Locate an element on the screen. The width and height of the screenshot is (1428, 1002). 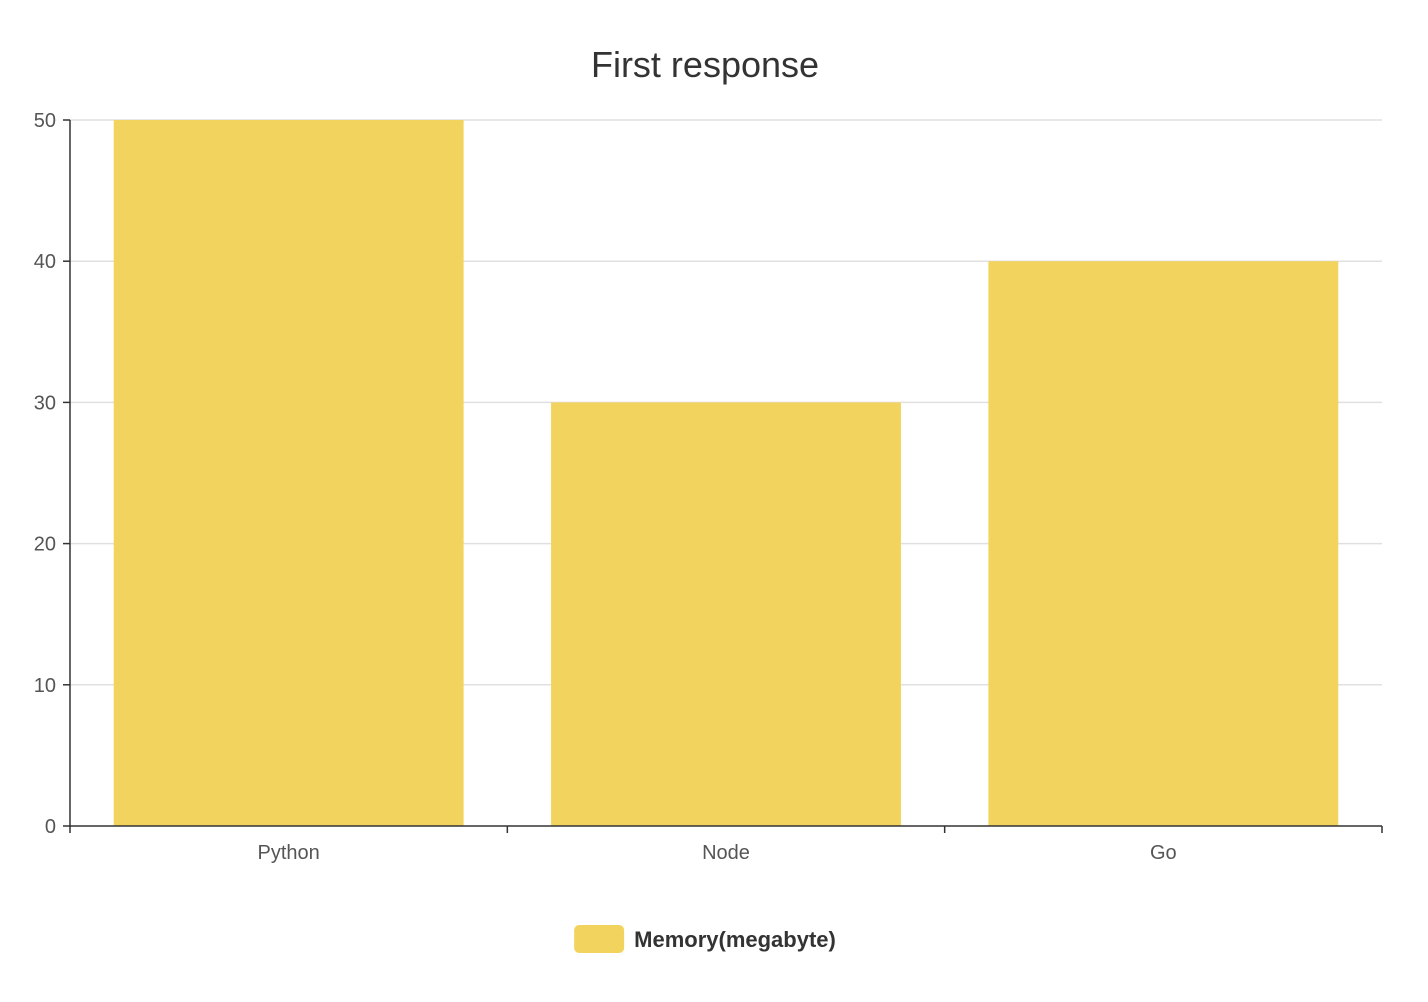
bar-go is located at coordinates (1163, 543).